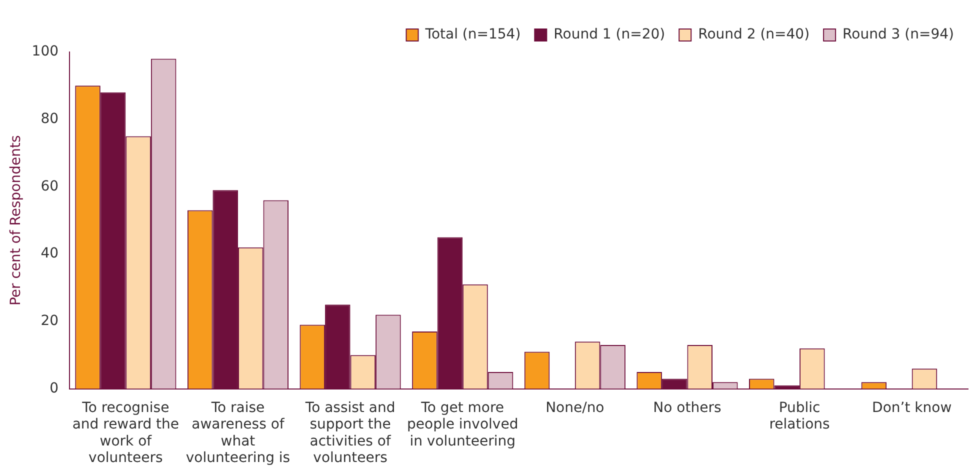 The width and height of the screenshot is (976, 470). Describe the element at coordinates (49, 321) in the screenshot. I see `y-tick-label: 20` at that location.